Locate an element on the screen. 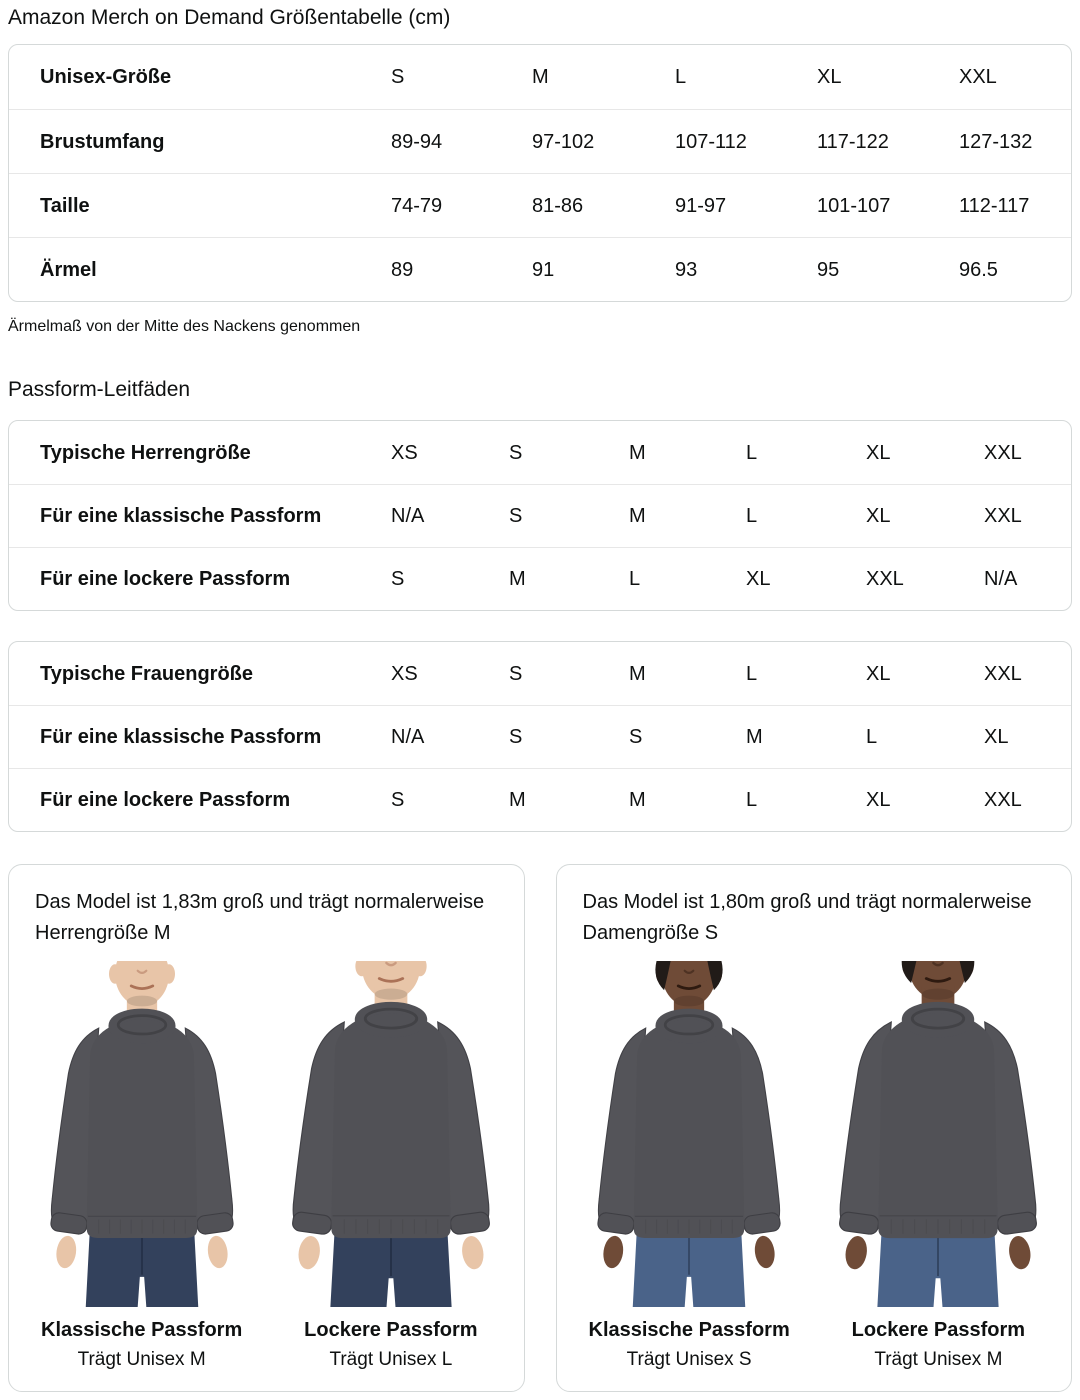 This screenshot has height=1400, width=1080. cell-value: 91 is located at coordinates (543, 269).